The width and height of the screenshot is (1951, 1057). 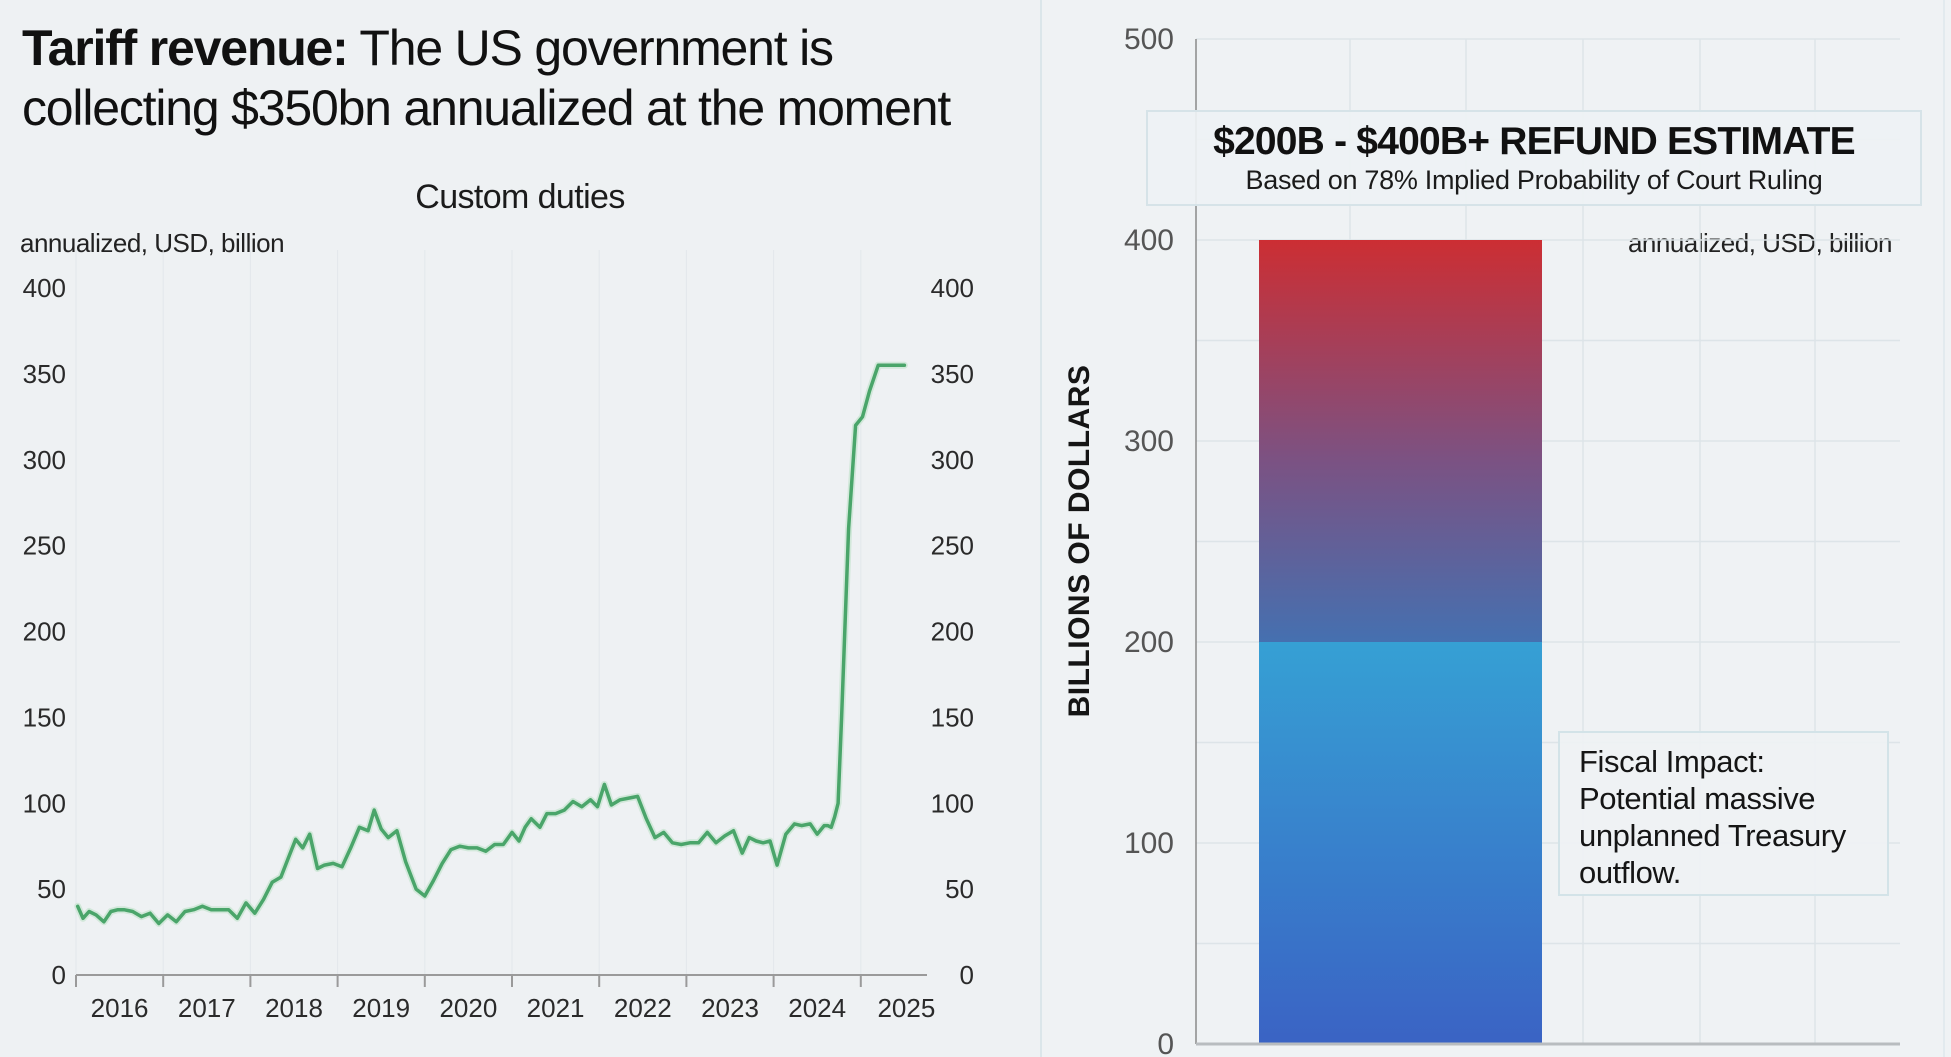 I want to click on bar-segment-low-estimate, so click(x=1400, y=843).